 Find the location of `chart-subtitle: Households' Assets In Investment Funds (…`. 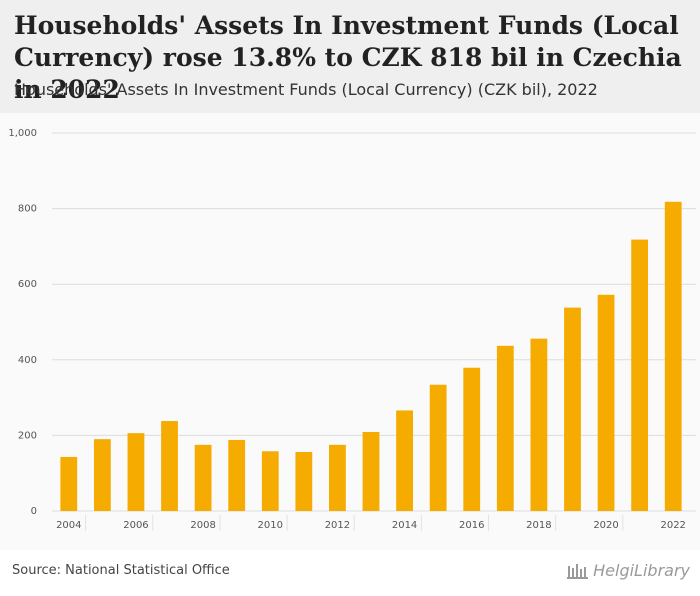

chart-subtitle: Households' Assets In Investment Funds (… is located at coordinates (306, 89).